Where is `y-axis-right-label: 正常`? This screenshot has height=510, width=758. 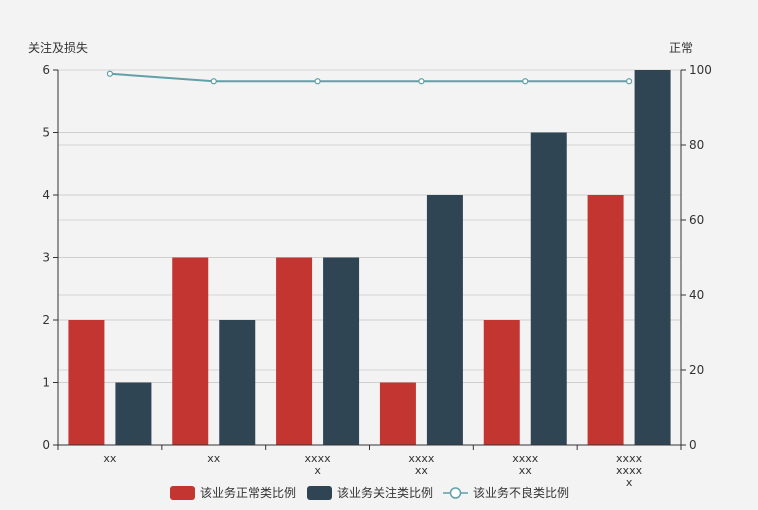
y-axis-right-label: 正常 is located at coordinates (681, 48).